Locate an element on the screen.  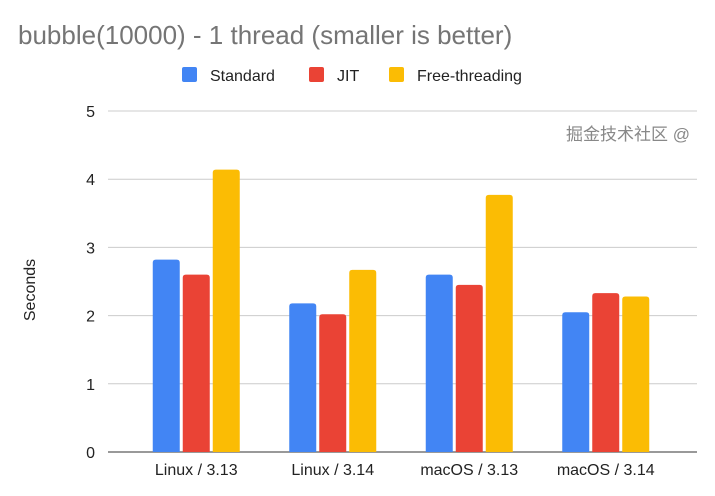
legend: Standard JIT Free-threading is located at coordinates (352, 76).